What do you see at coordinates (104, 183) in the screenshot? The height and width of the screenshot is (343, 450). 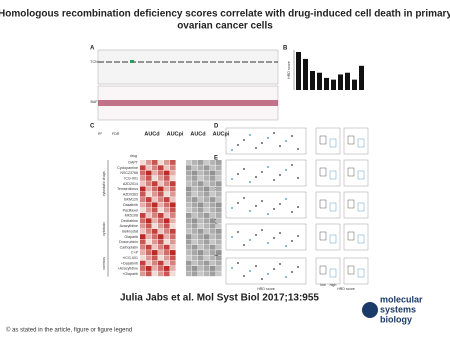 I see `group-label: cytostatic drugs` at bounding box center [104, 183].